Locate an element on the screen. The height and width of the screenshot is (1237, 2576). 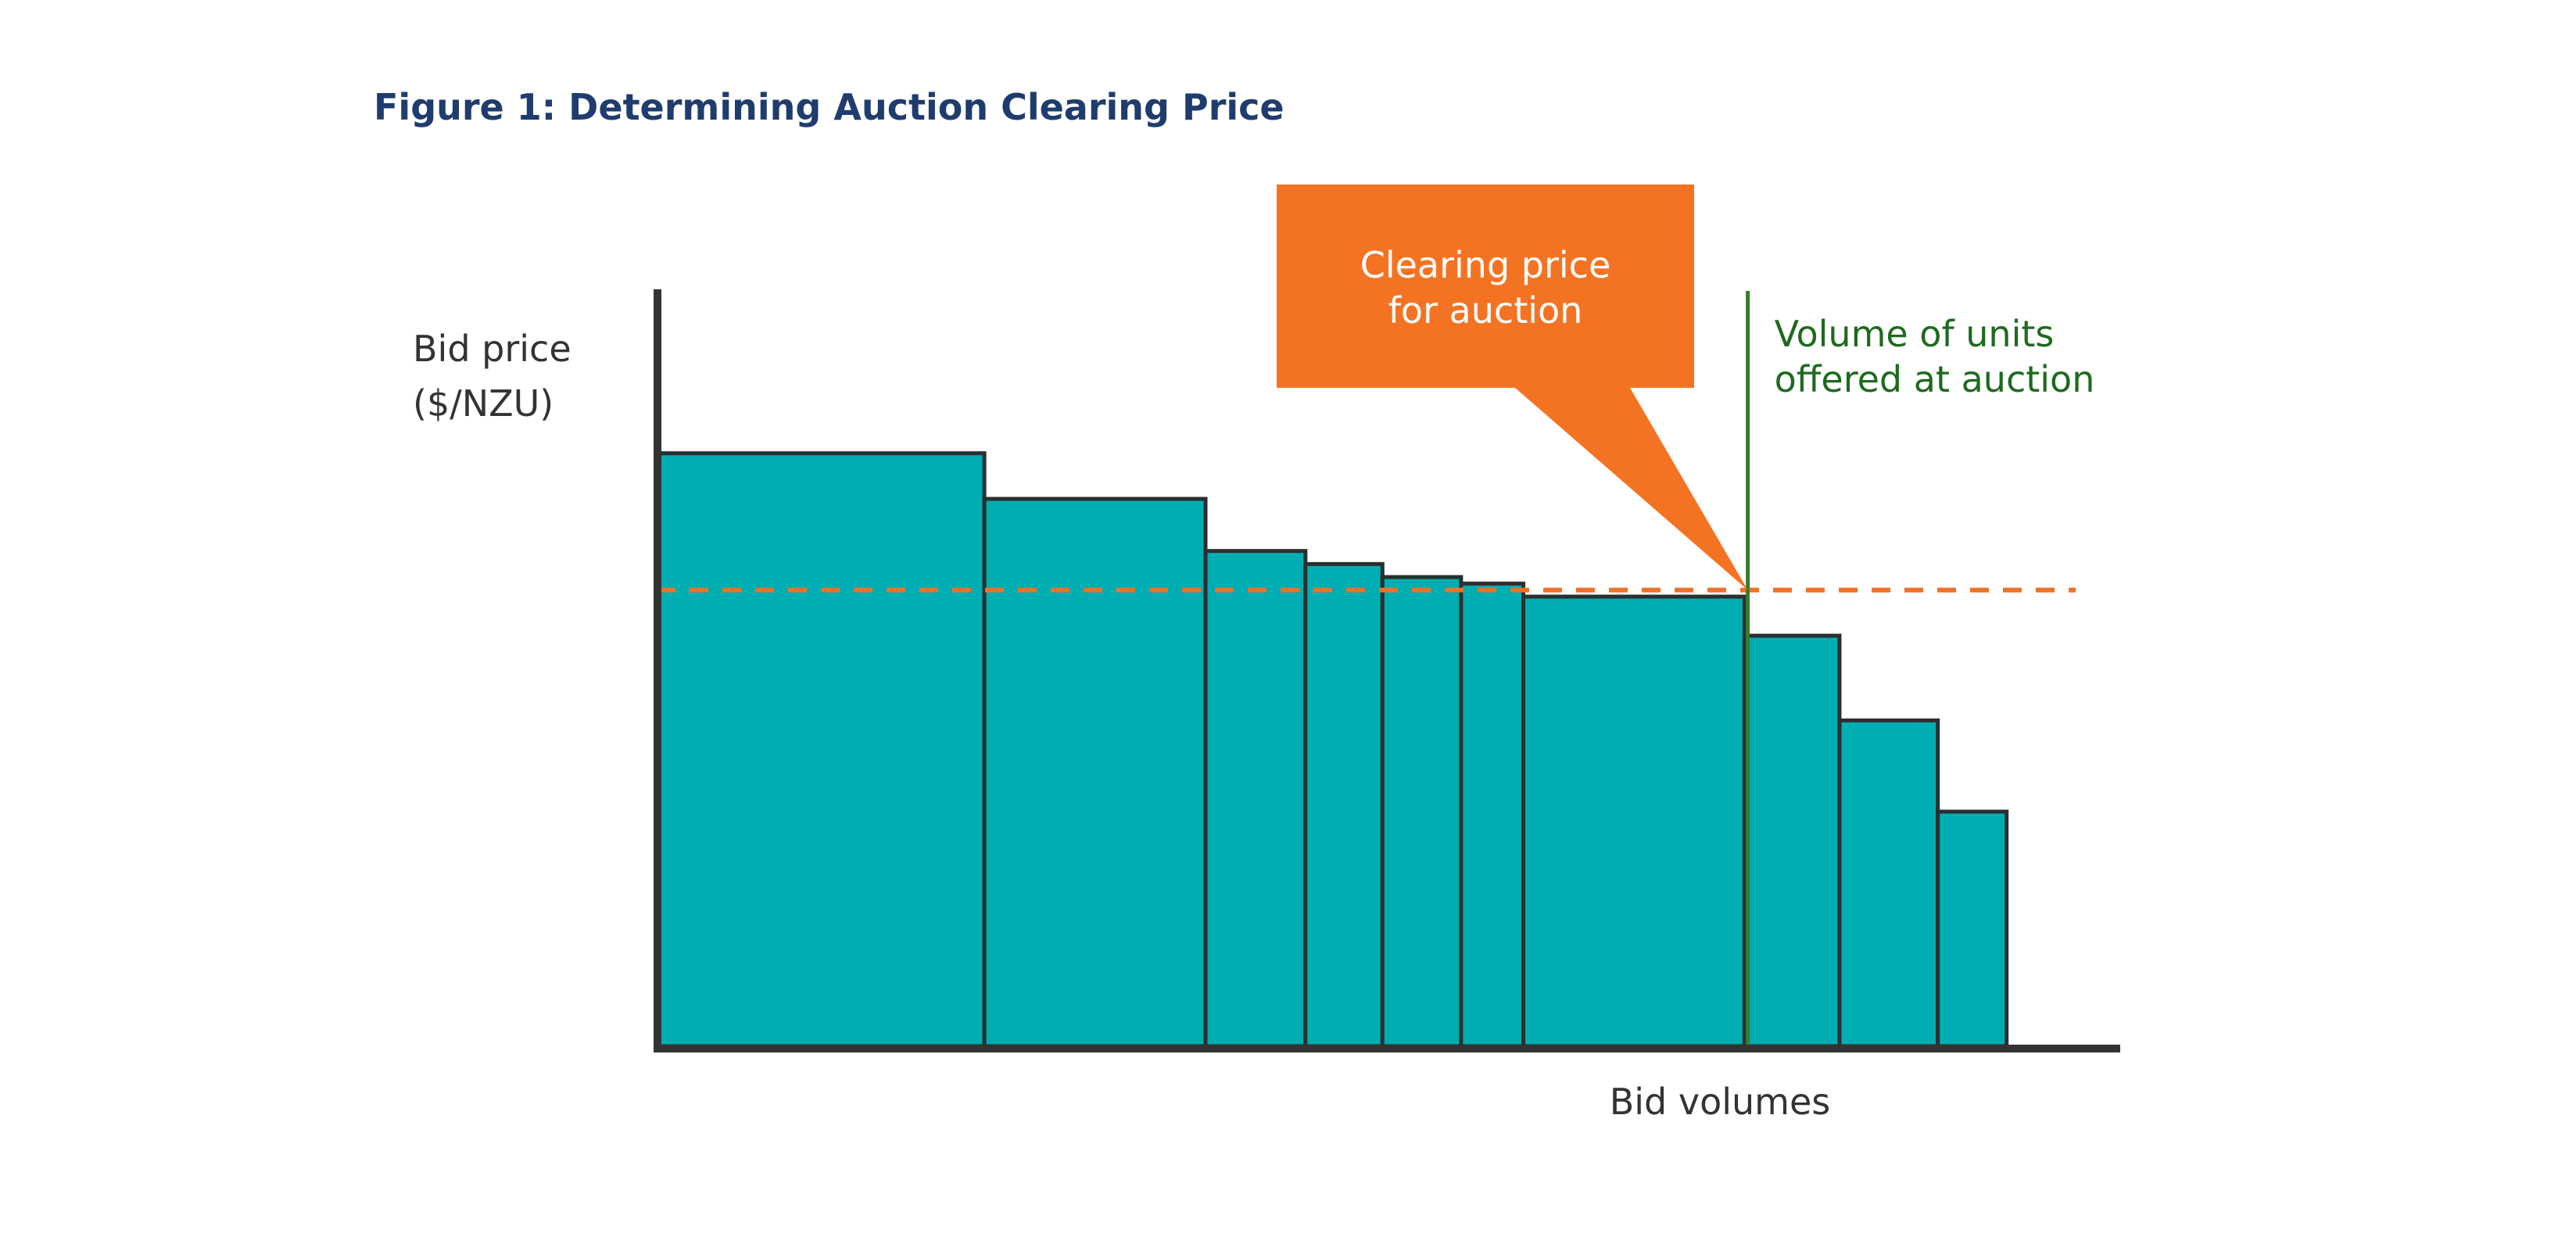
clearing-price-callout is located at coordinates (1512, 387).